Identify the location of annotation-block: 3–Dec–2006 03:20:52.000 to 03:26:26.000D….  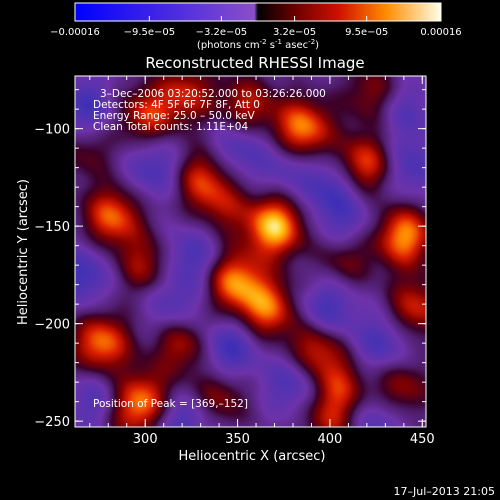
(209, 110).